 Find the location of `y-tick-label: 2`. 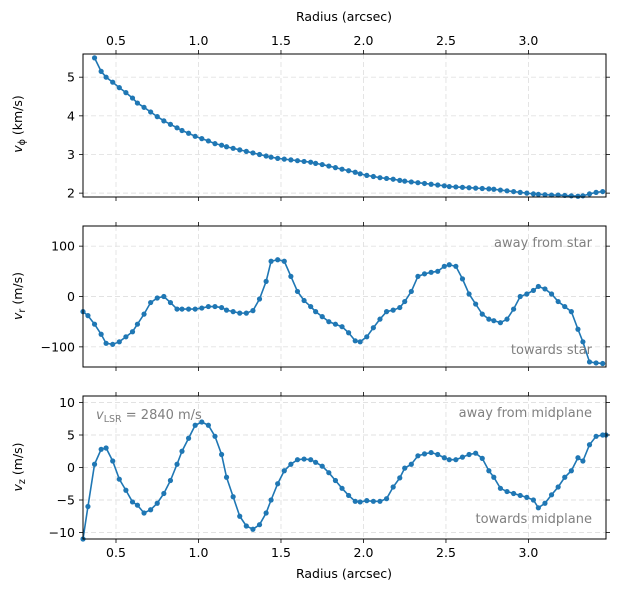

y-tick-label: 2 is located at coordinates (71, 193).